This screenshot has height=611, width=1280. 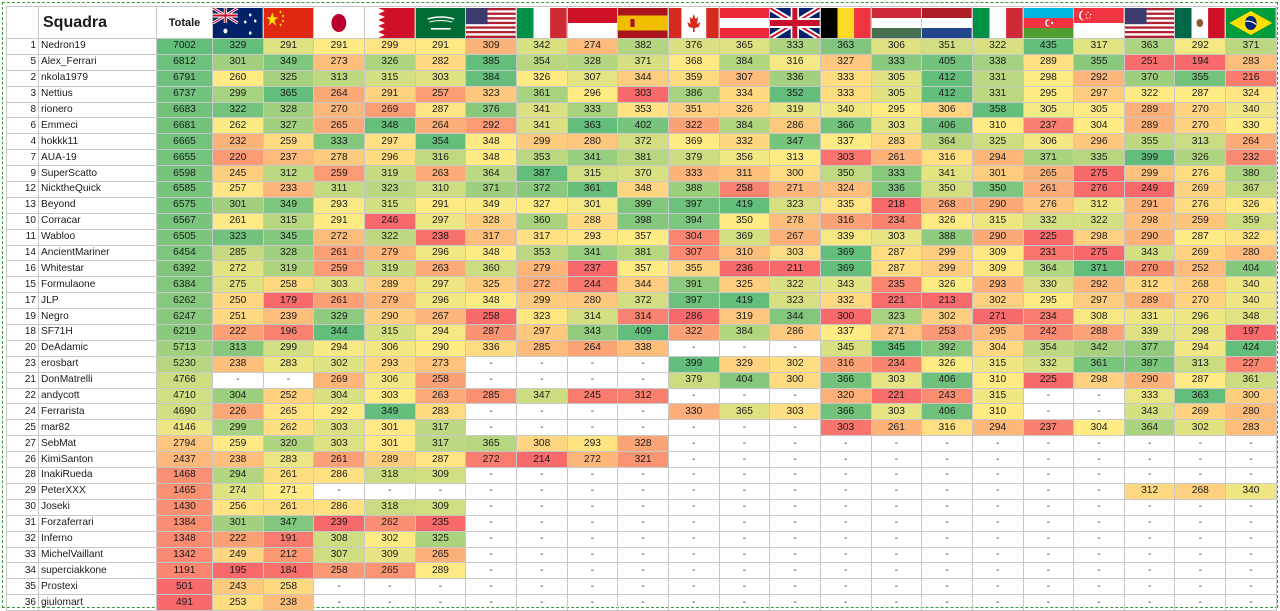 What do you see at coordinates (238, 110) in the screenshot?
I see `score-cell: 322` at bounding box center [238, 110].